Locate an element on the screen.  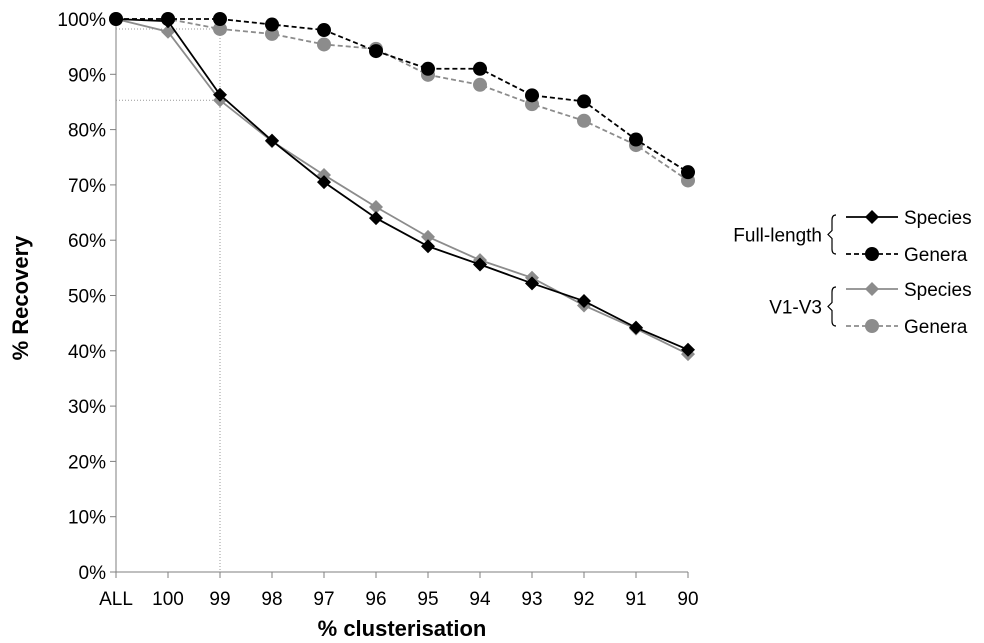
y-tick-label: 80% is located at coordinates (87, 131).